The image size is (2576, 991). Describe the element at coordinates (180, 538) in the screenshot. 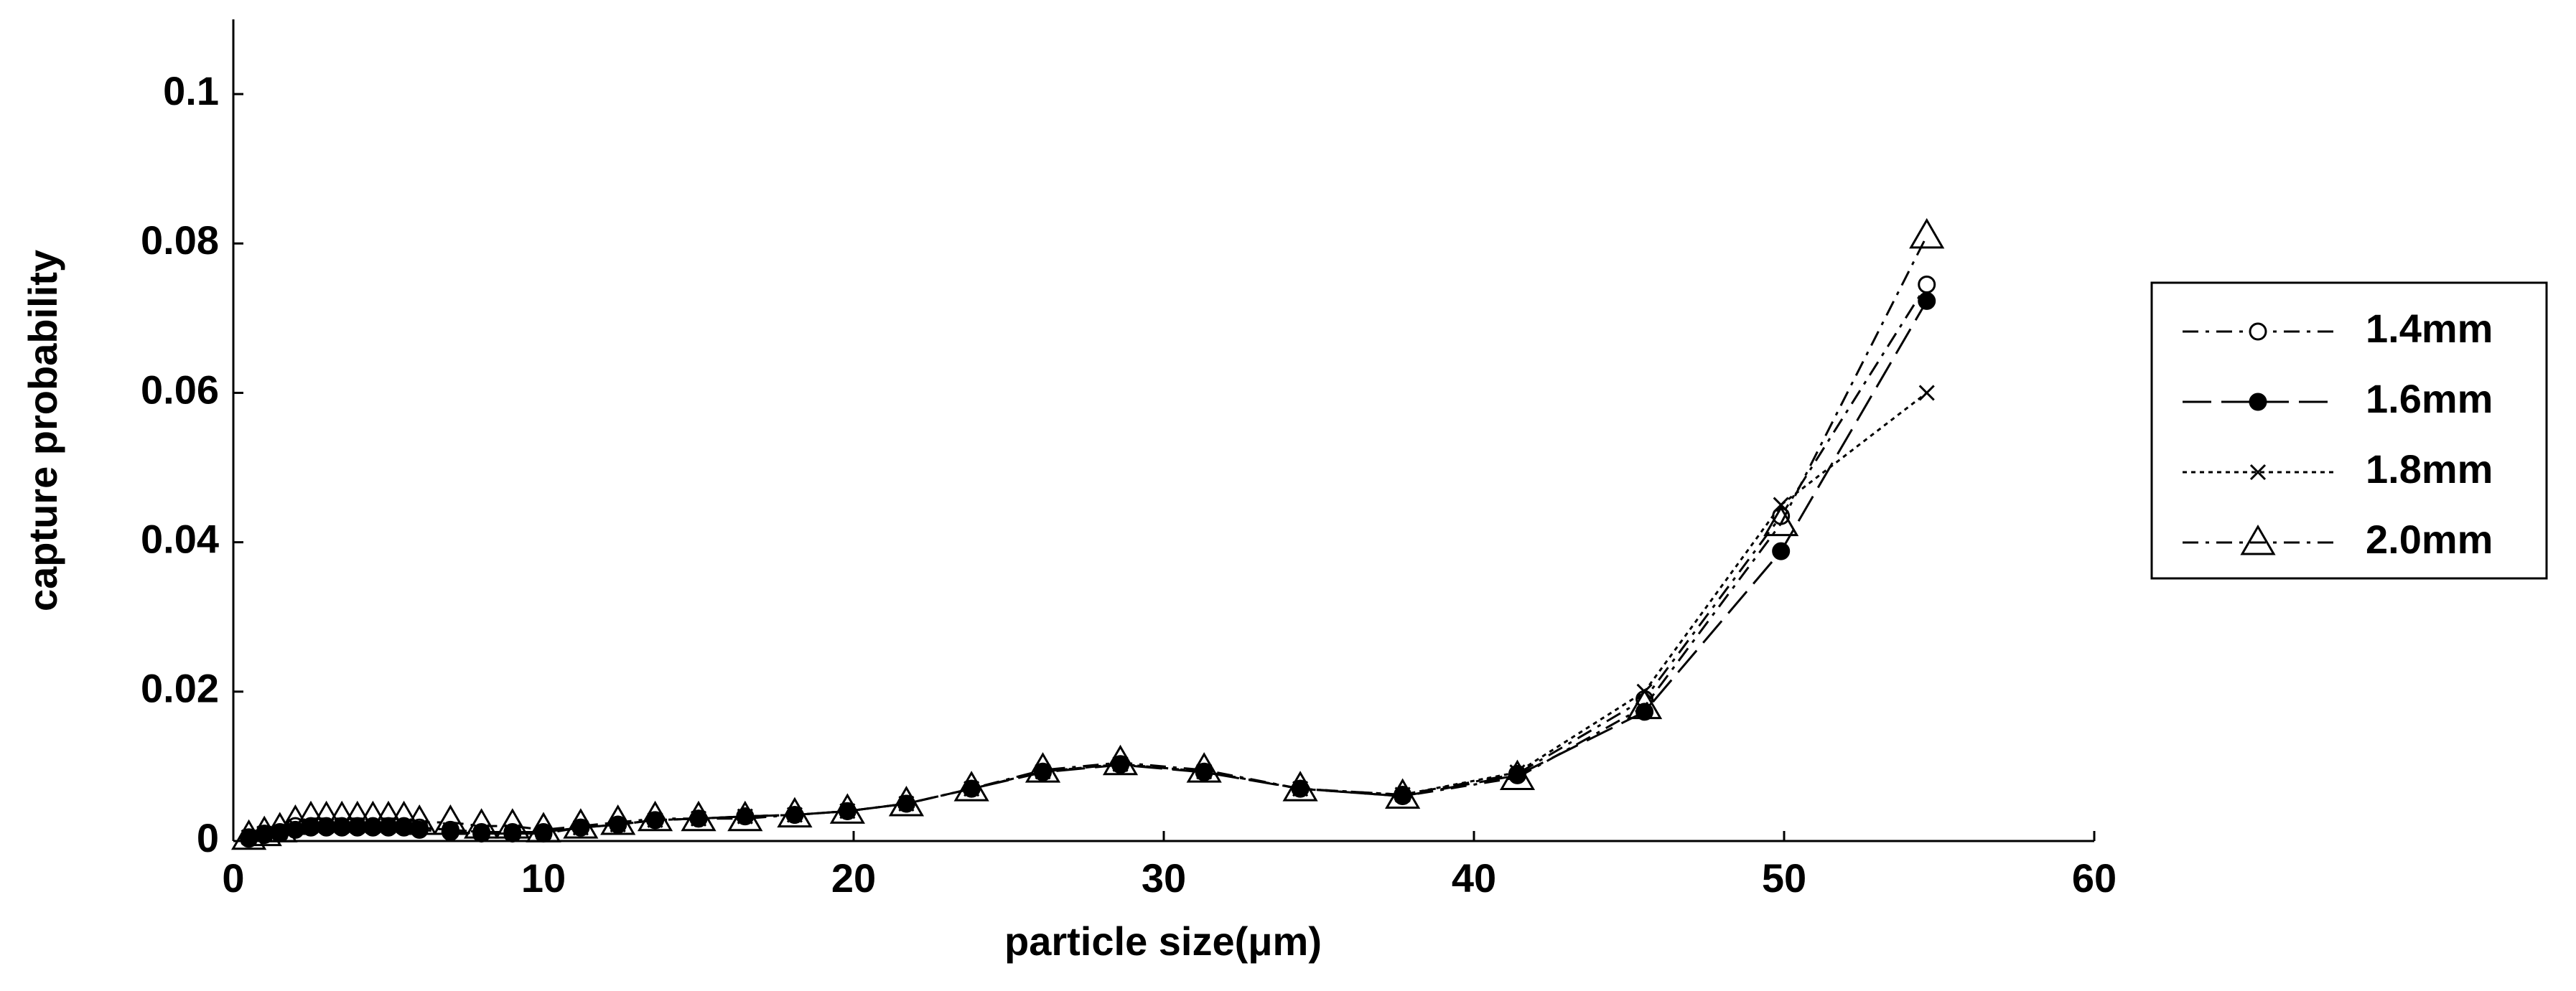

I see `y-tick-label: 0.04` at that location.